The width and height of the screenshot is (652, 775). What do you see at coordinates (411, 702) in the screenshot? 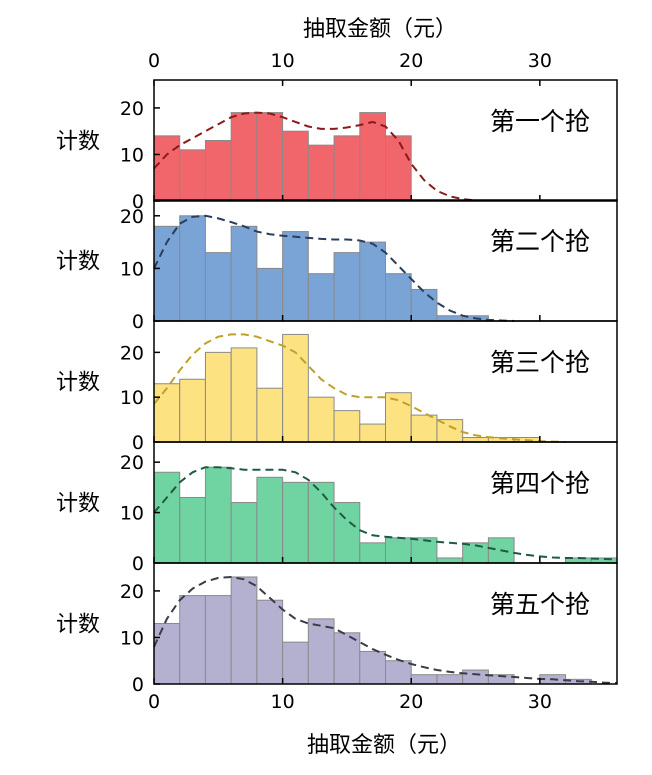
I see `bottom-x-tick-label: 20` at bounding box center [411, 702].